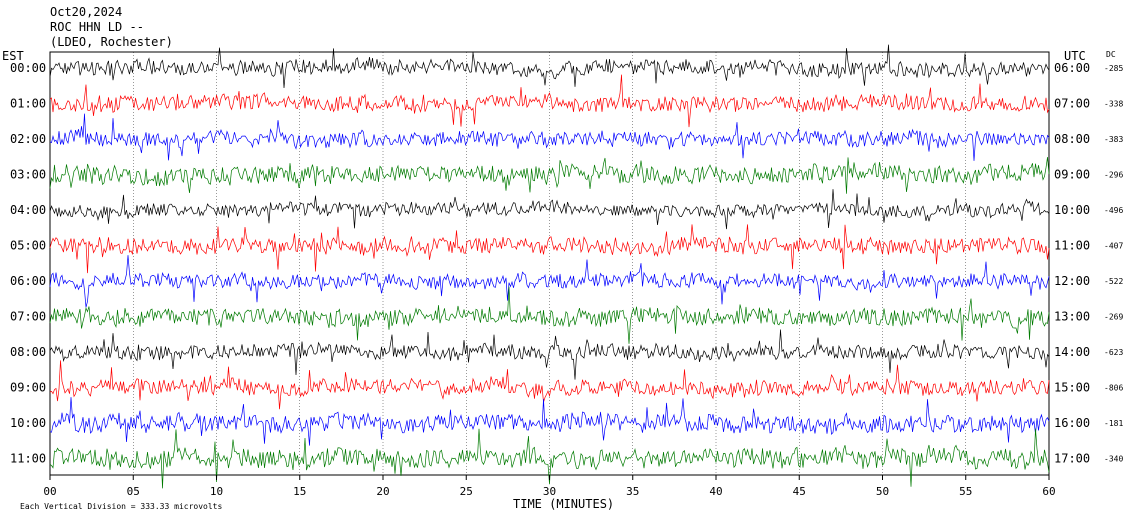 The height and width of the screenshot is (519, 1130). I want to click on x-tick-label: 25, so click(466, 491).